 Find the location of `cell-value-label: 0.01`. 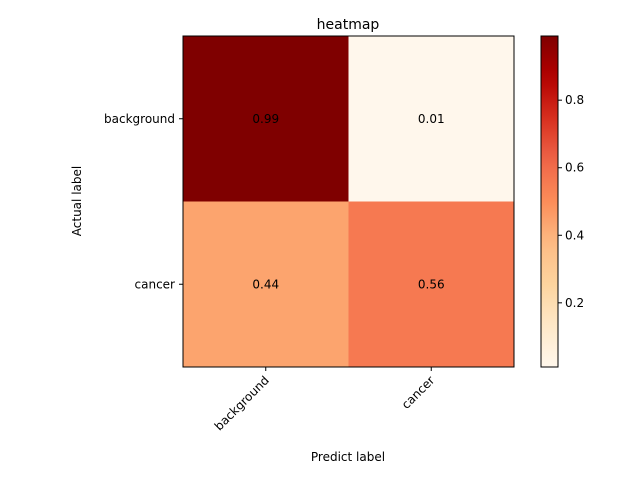

cell-value-label: 0.01 is located at coordinates (431, 119).